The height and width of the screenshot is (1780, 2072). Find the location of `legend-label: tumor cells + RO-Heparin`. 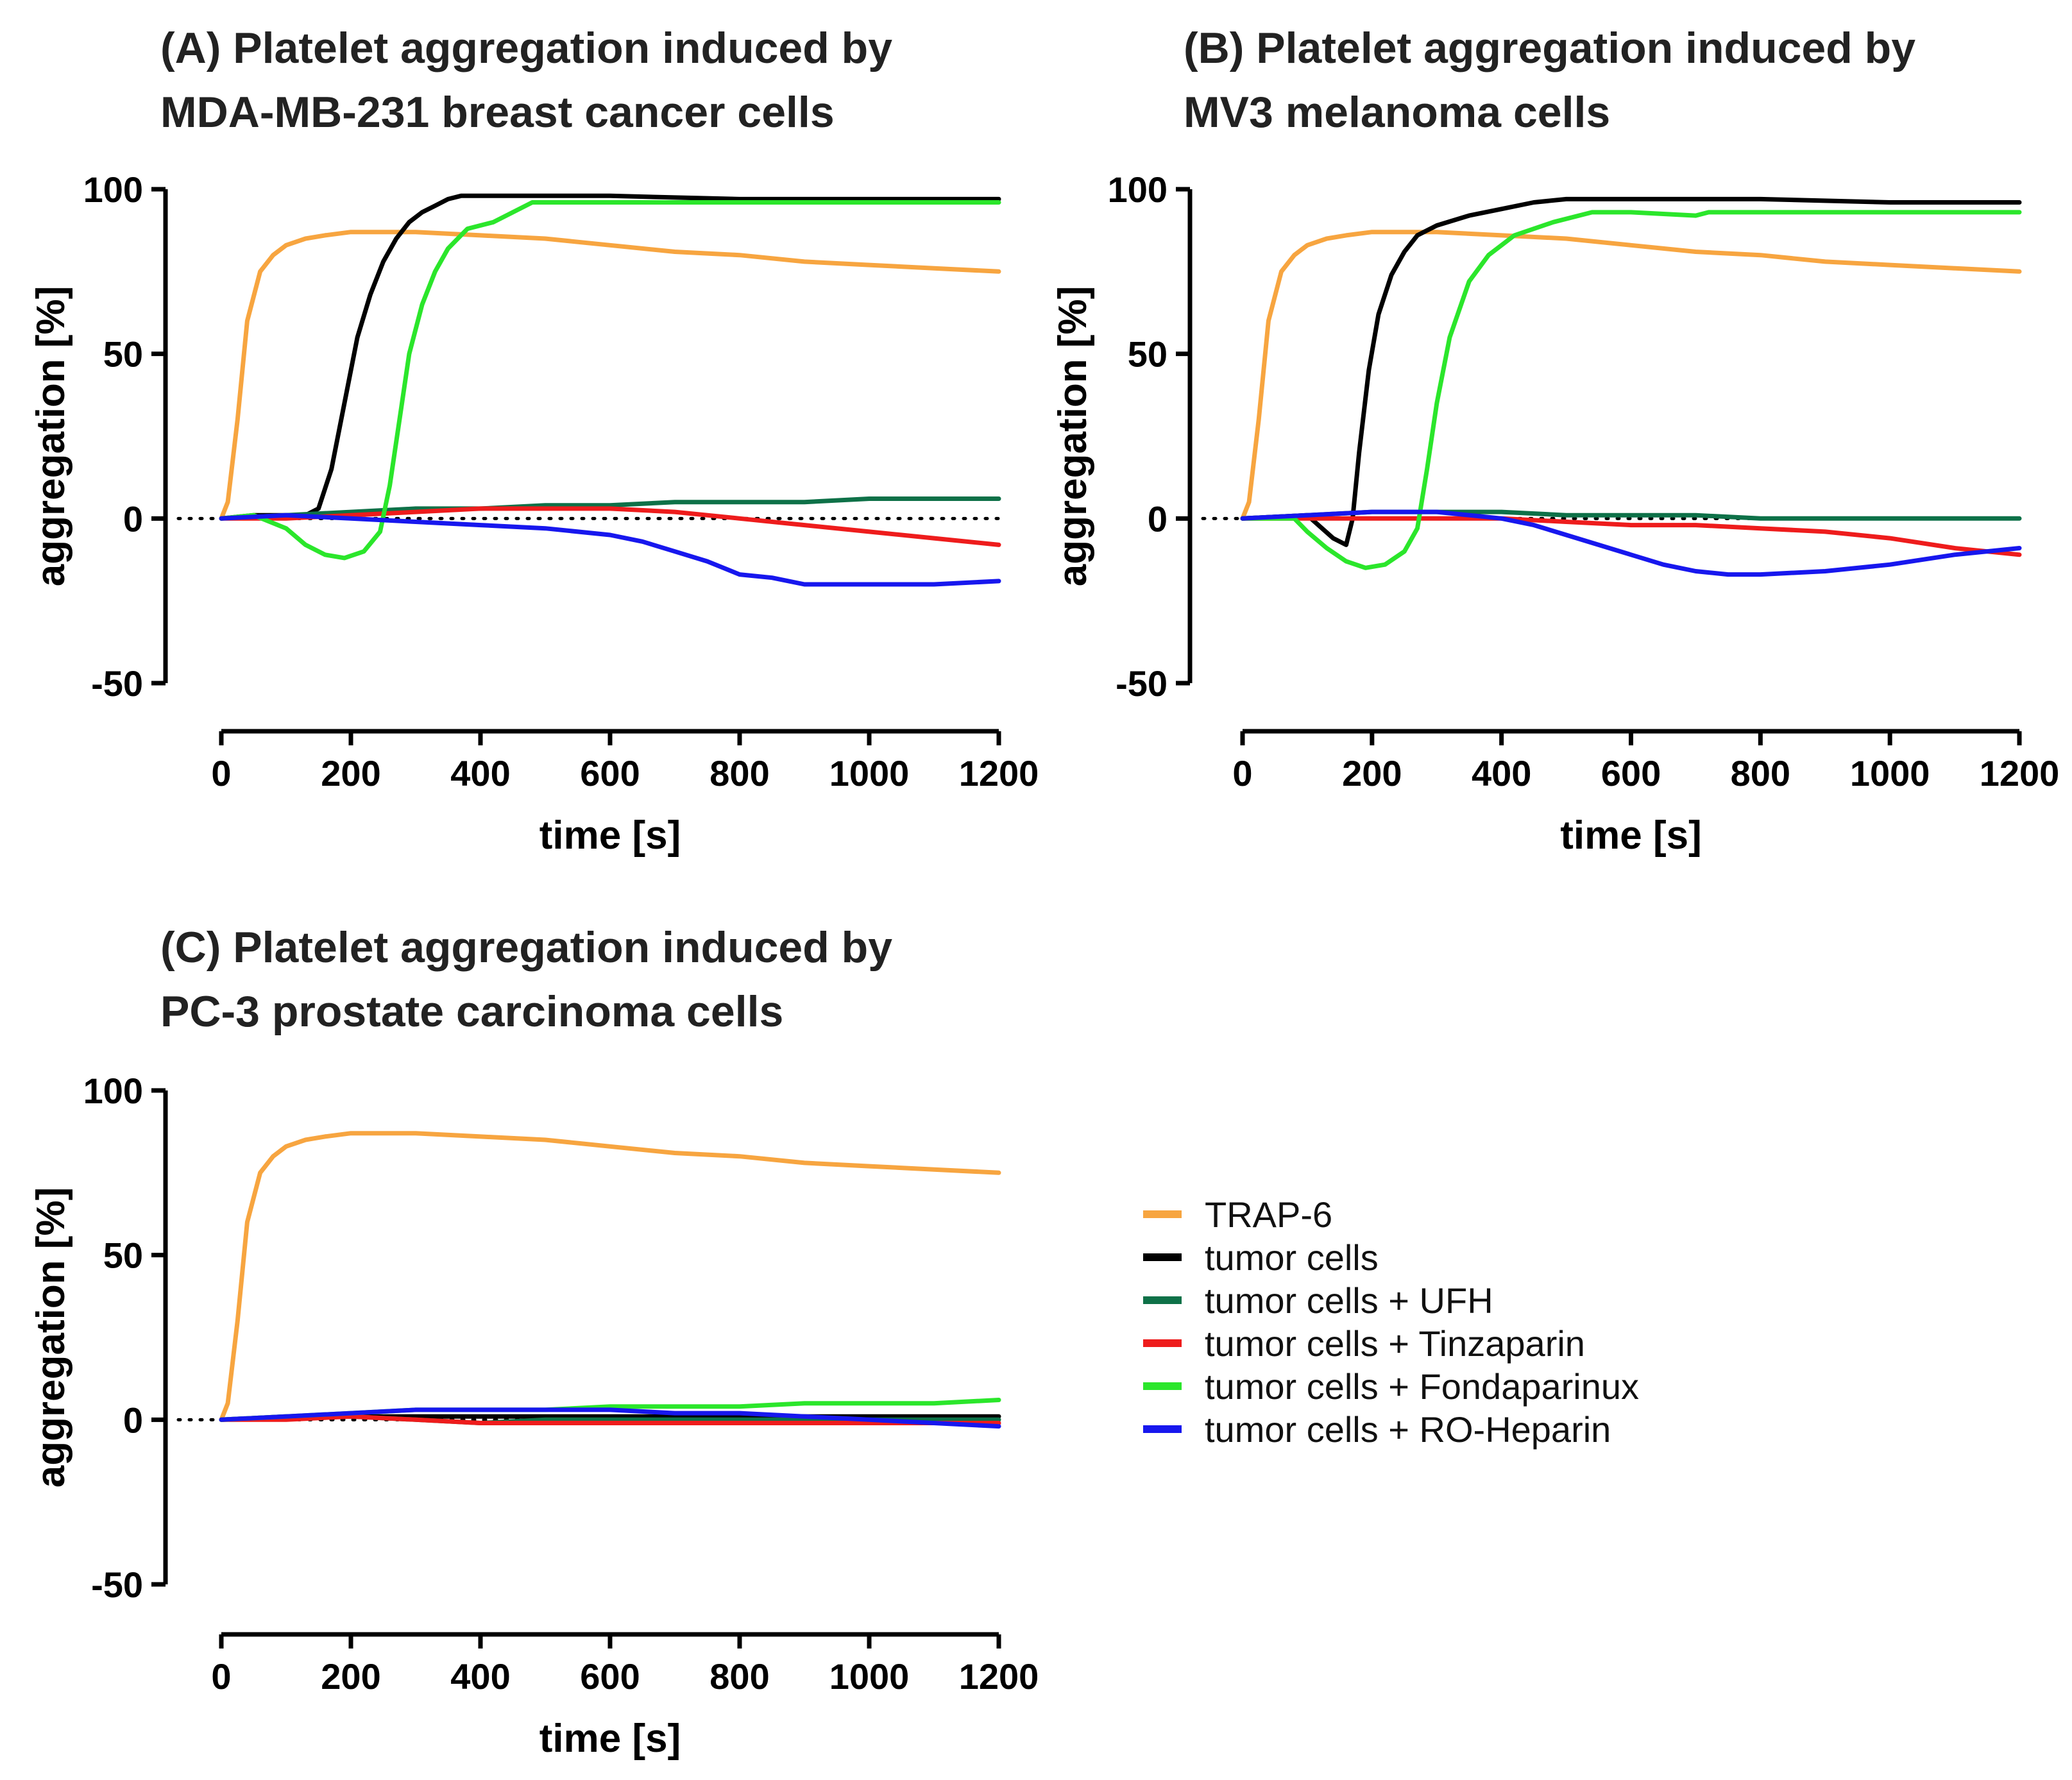

legend-label: tumor cells + RO-Heparin is located at coordinates (1408, 1429).